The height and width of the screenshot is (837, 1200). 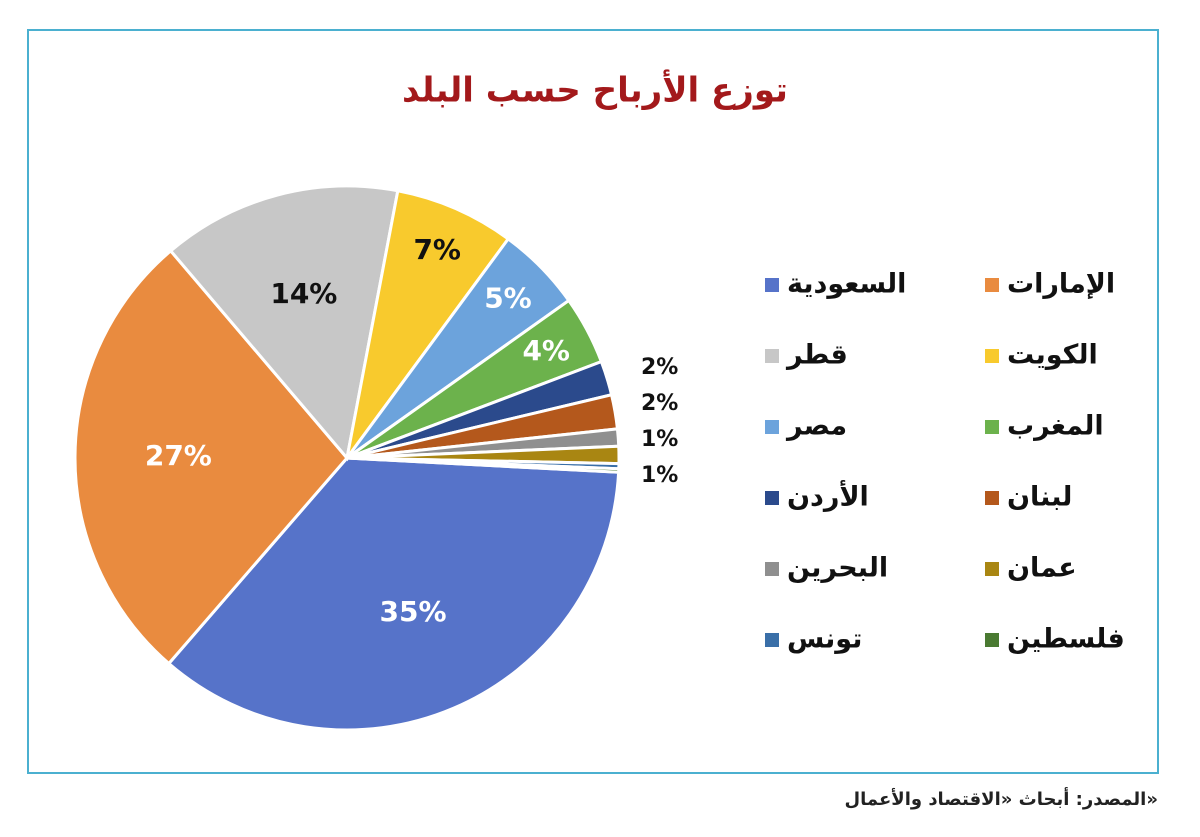 What do you see at coordinates (816, 426) in the screenshot?
I see `legend-label: مصر` at bounding box center [816, 426].